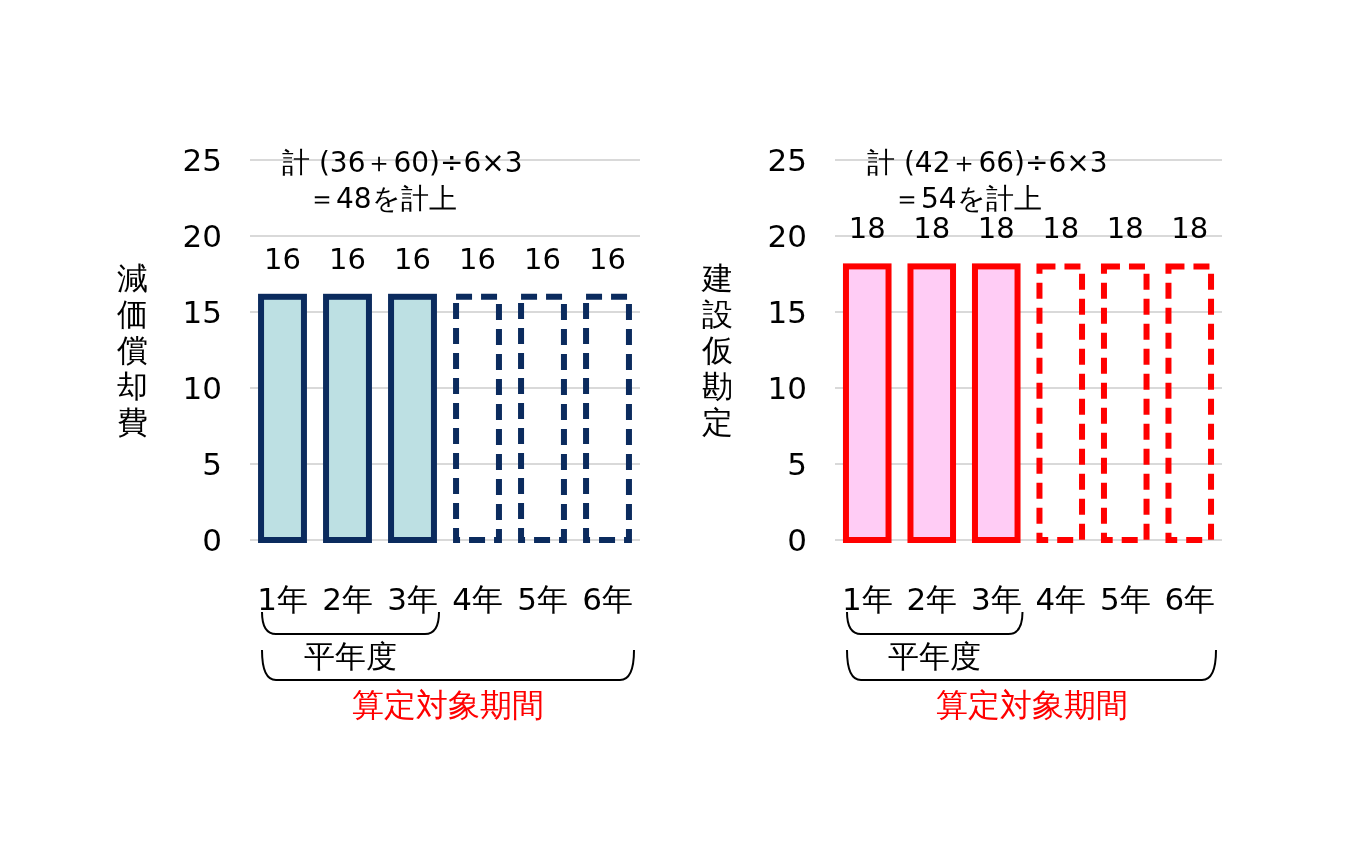  I want to click on y-axis-title: 減価償却費, so click(132, 350).